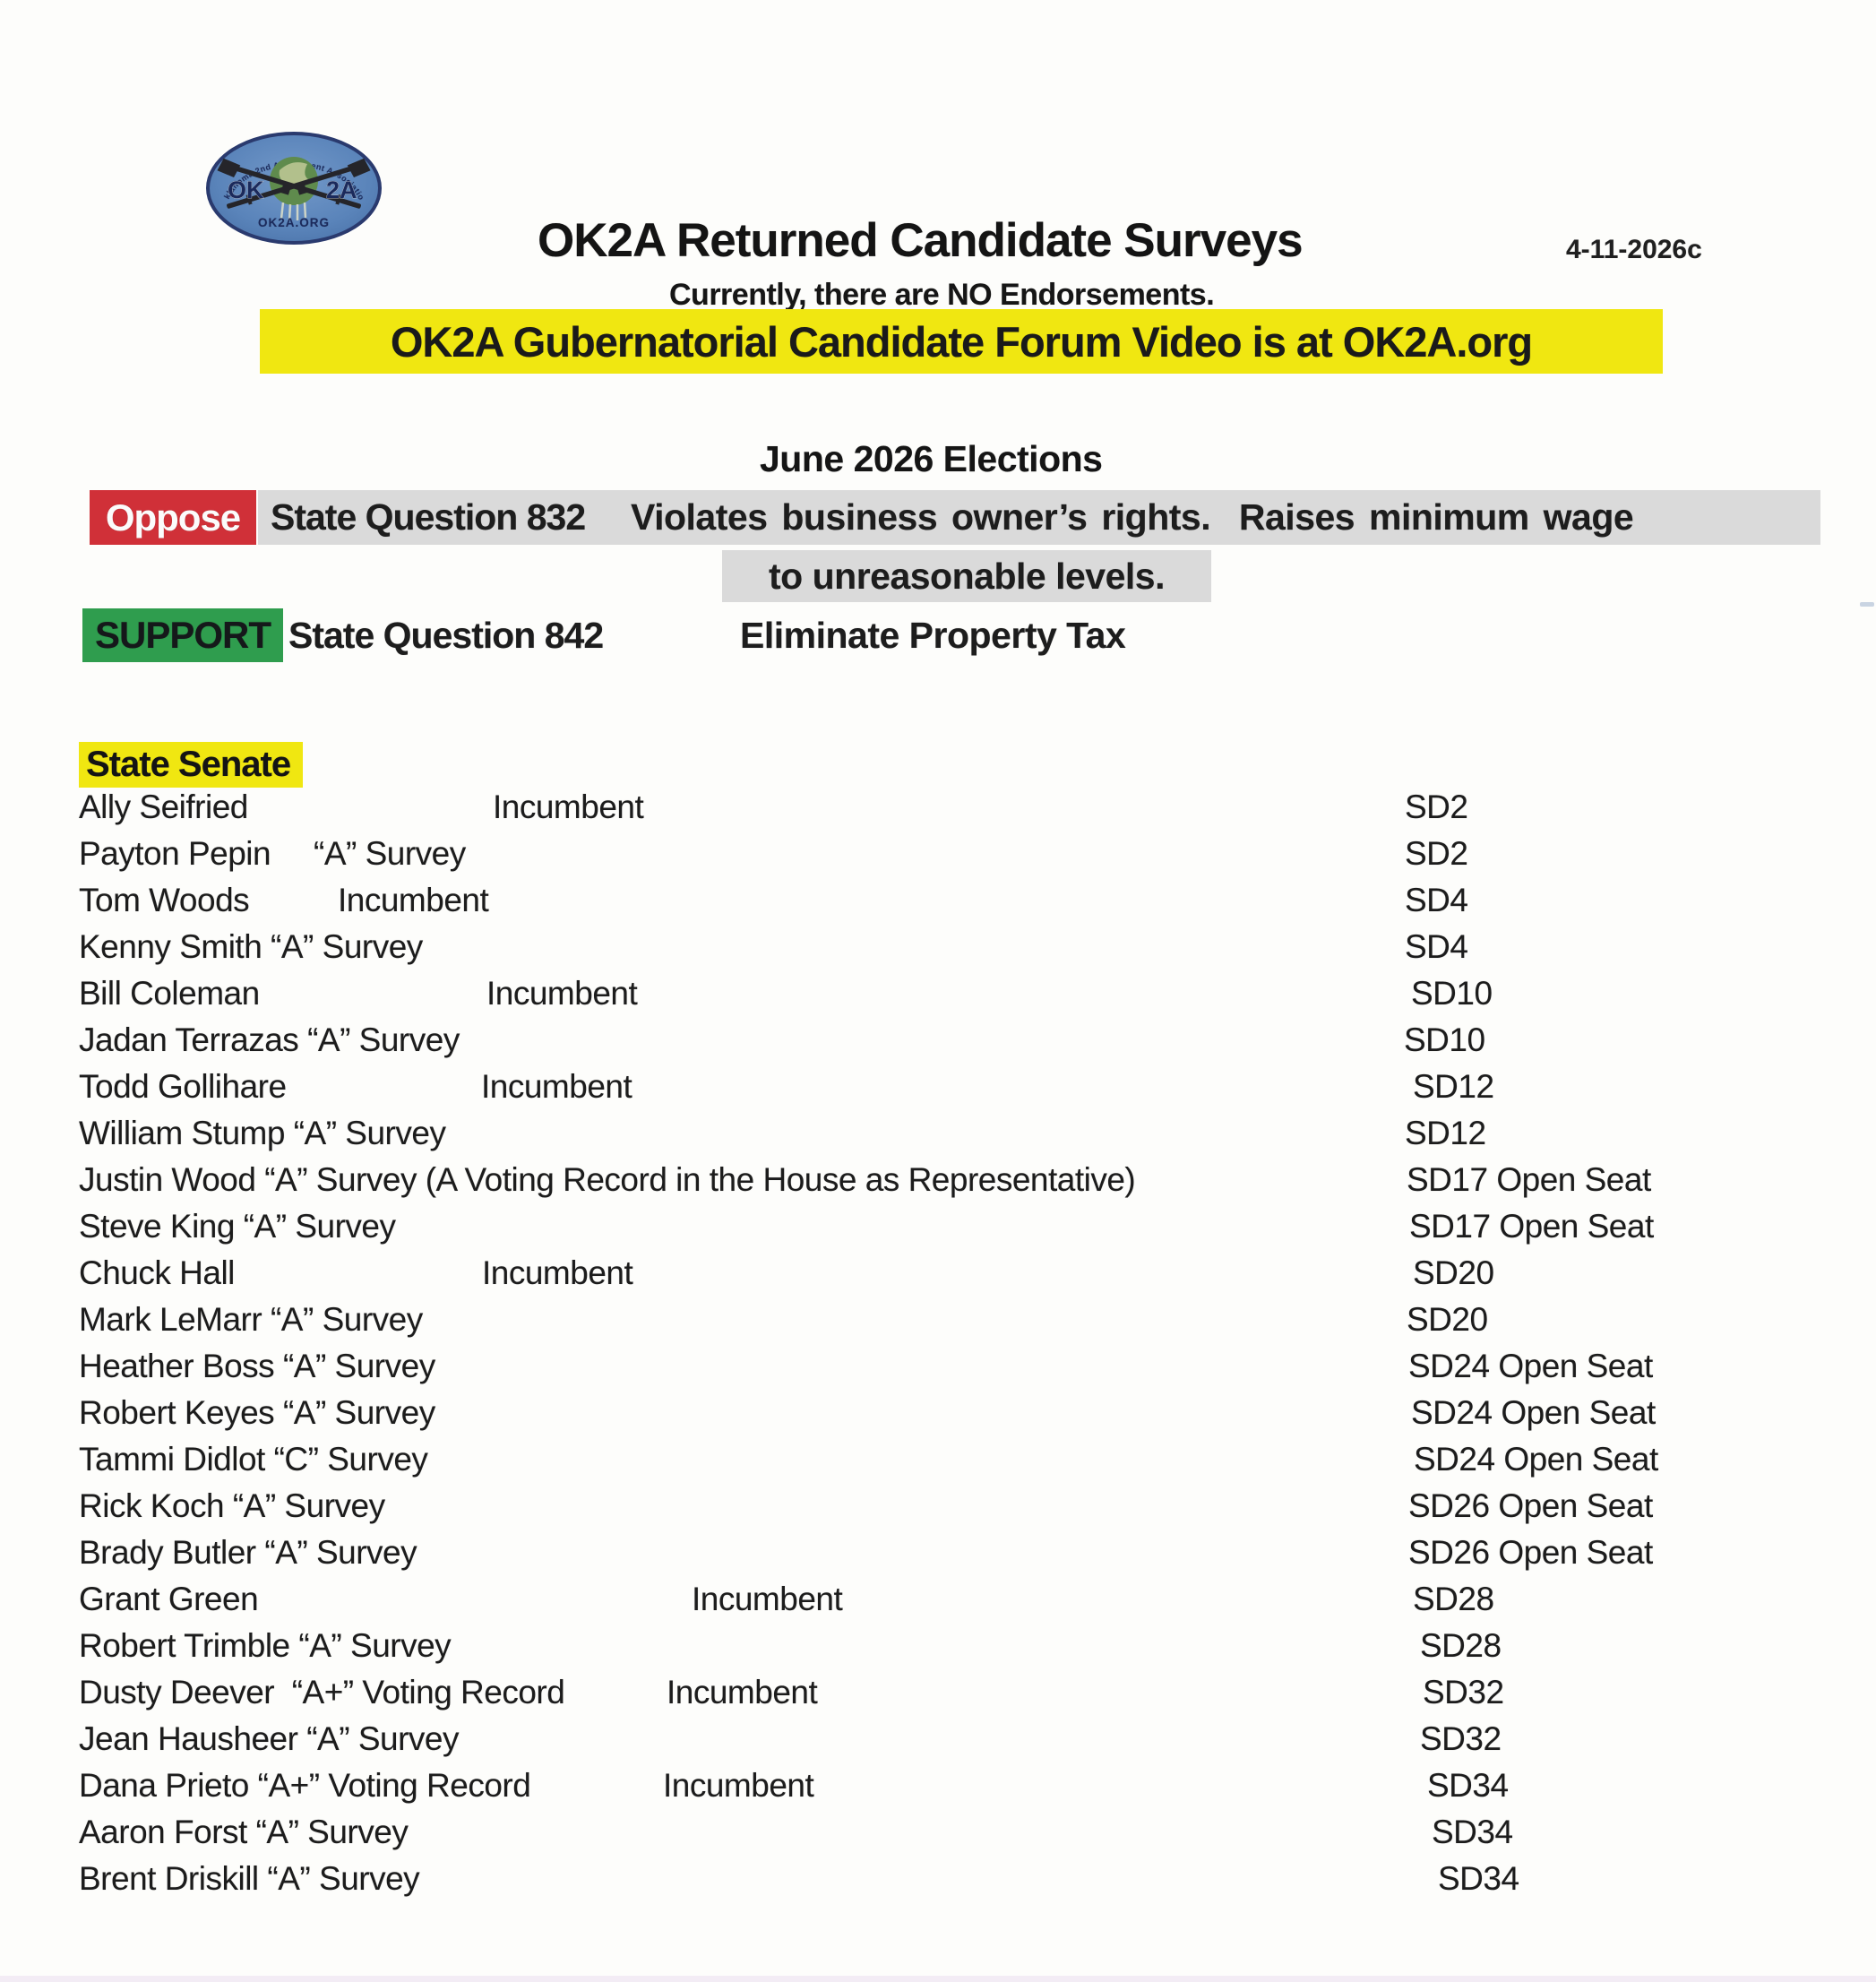 The height and width of the screenshot is (1982, 1876). Describe the element at coordinates (942, 295) in the screenshot. I see `no-endorsements-note: Currently, there are NO Endorsements.` at that location.